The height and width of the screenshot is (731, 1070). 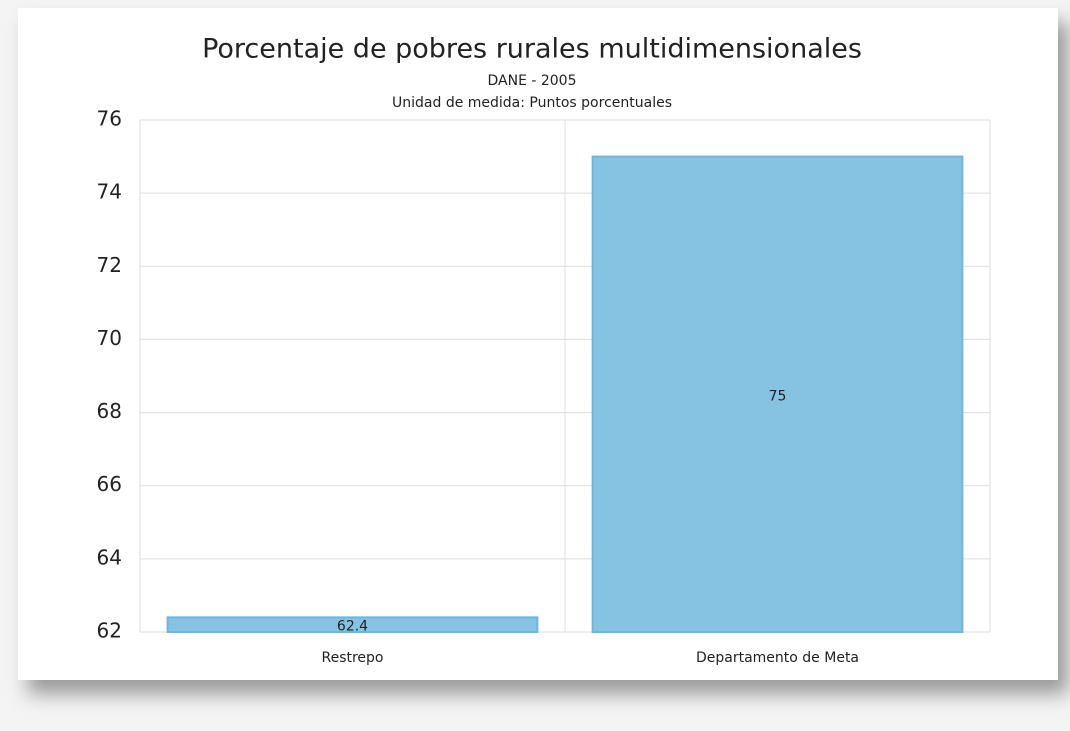 I want to click on y-tick-label: 72, so click(x=109, y=265).